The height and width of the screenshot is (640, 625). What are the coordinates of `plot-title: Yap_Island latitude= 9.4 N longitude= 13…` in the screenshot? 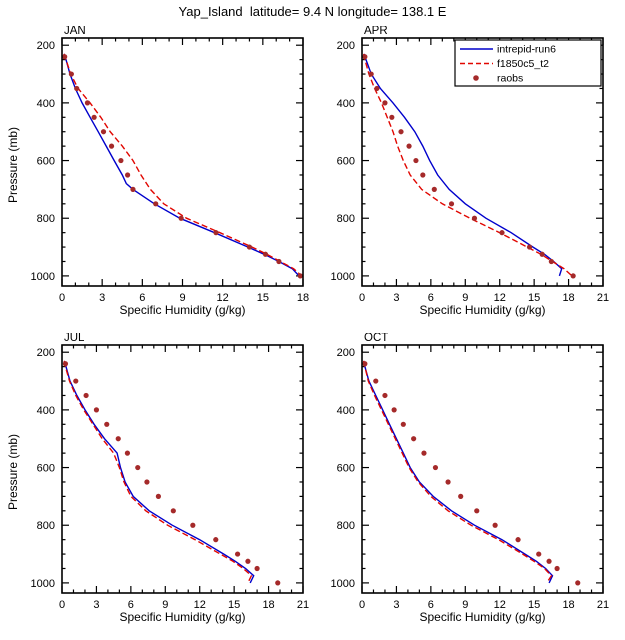 It's located at (312, 11).